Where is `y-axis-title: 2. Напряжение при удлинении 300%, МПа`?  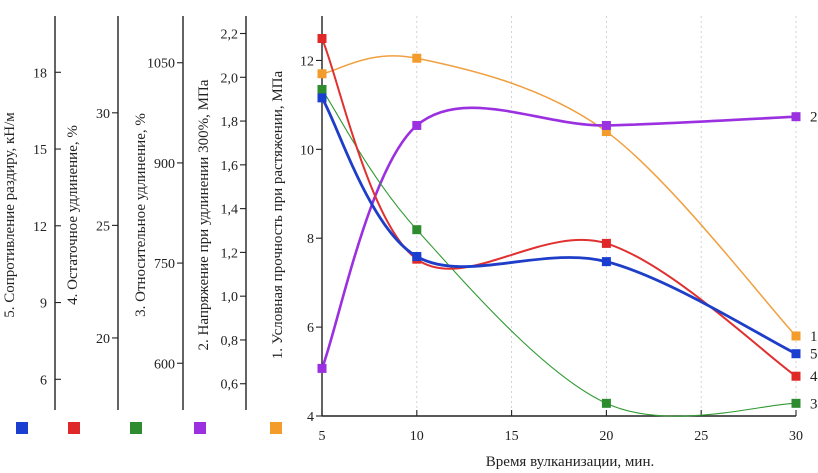 y-axis-title: 2. Напряжение при удлинении 300%, МПа is located at coordinates (204, 214).